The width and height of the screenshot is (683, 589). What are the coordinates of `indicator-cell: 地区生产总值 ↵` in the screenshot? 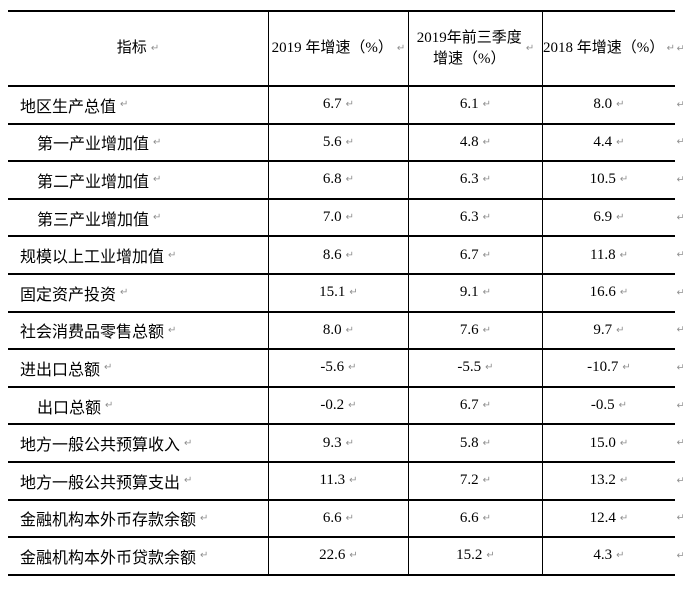 It's located at (138, 105).